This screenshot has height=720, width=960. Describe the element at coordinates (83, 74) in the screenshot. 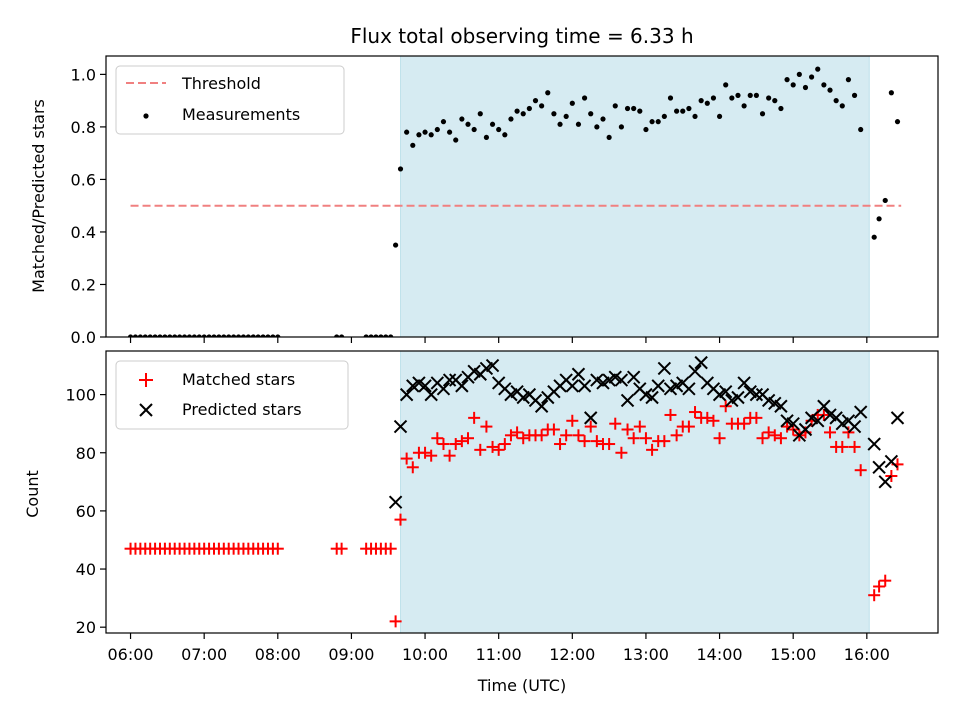

I see `ratio-y-tick-label: 1.0` at that location.